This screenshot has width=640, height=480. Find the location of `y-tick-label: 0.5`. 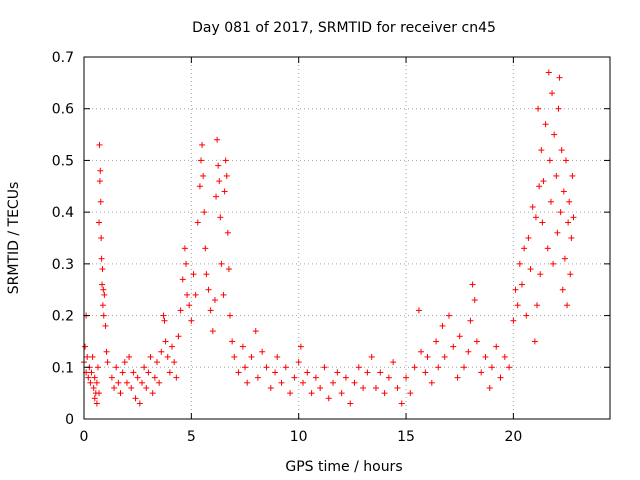

y-tick-label: 0.5 is located at coordinates (63, 161).